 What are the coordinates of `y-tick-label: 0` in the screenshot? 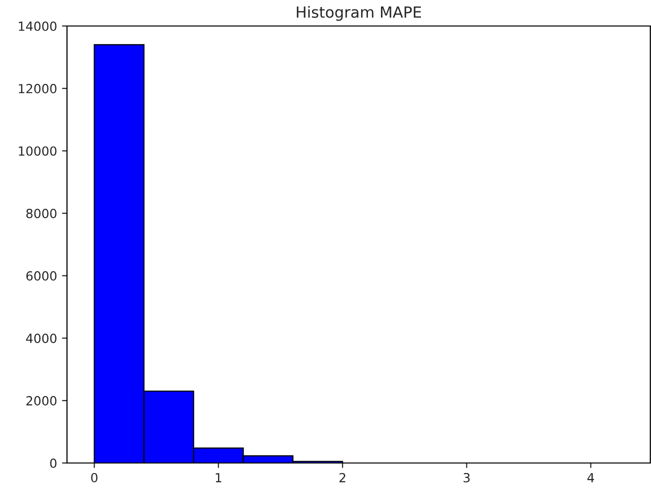 It's located at (53, 463).